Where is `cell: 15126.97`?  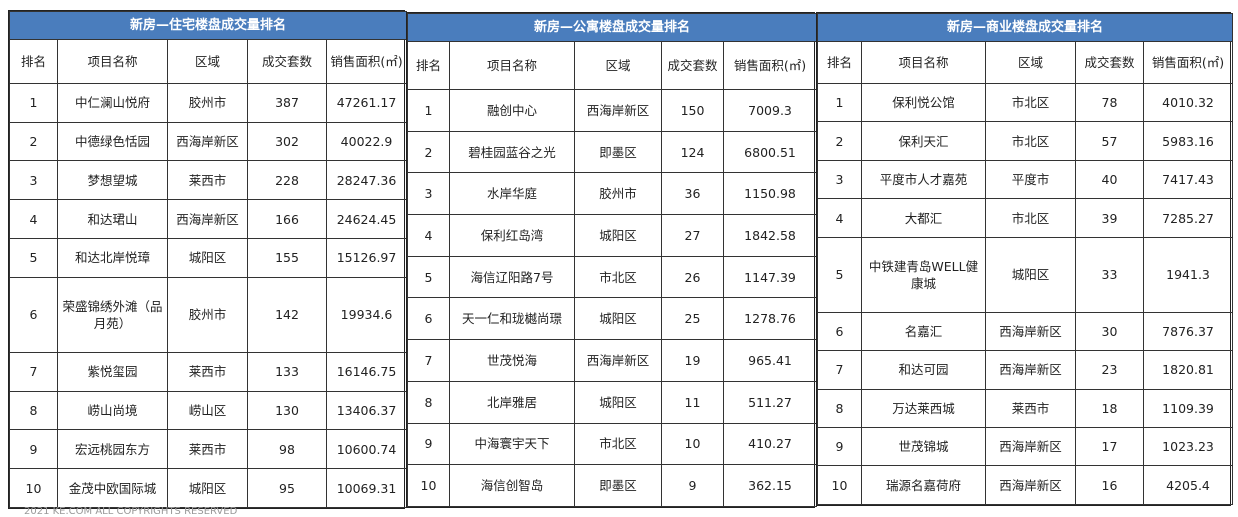 cell: 15126.97 is located at coordinates (366, 257).